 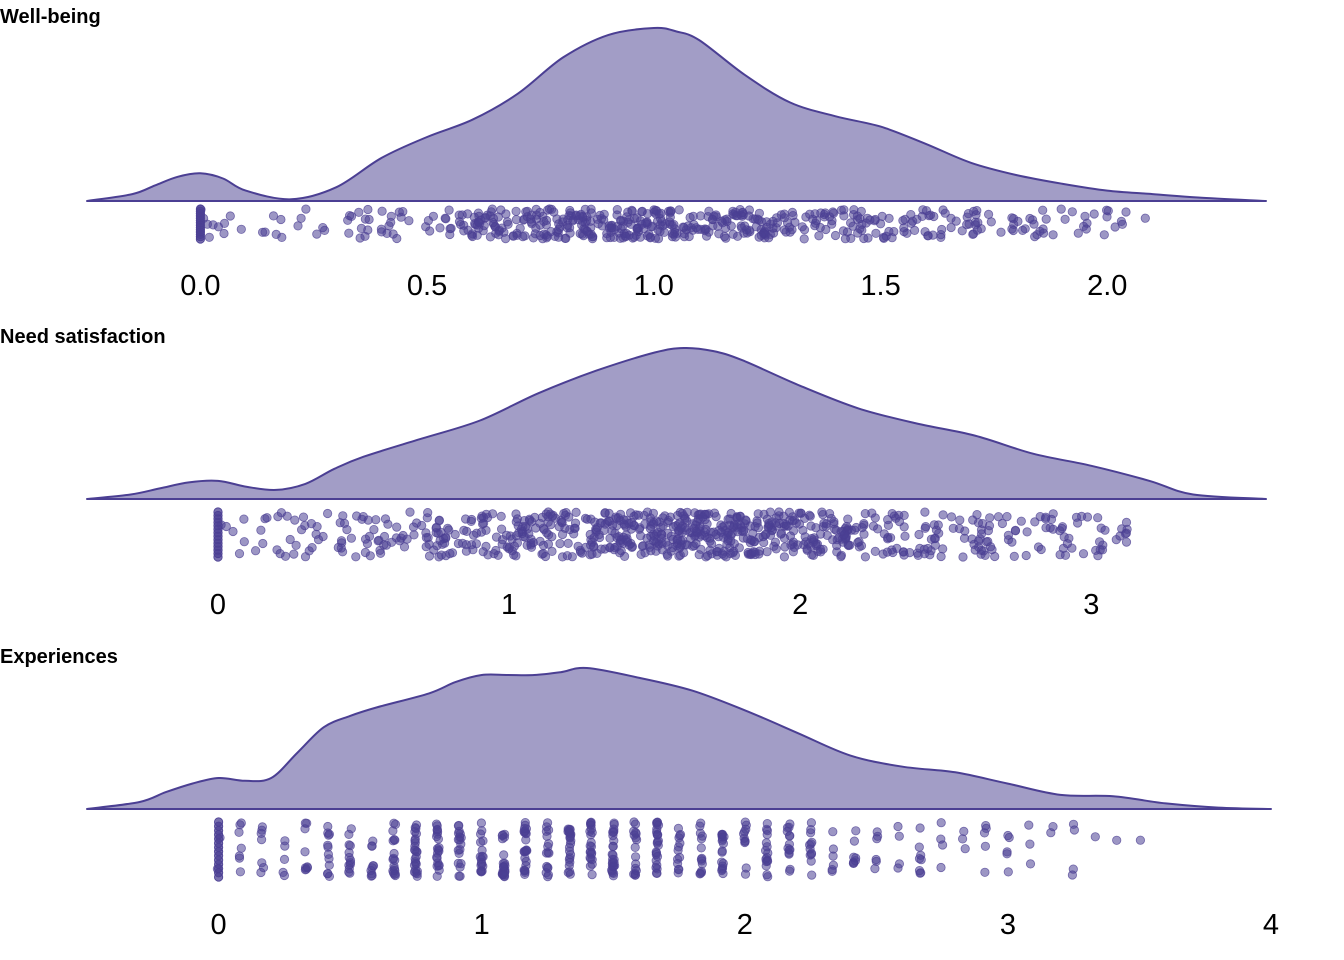 What do you see at coordinates (509, 605) in the screenshot?
I see `x-tick-label: 1` at bounding box center [509, 605].